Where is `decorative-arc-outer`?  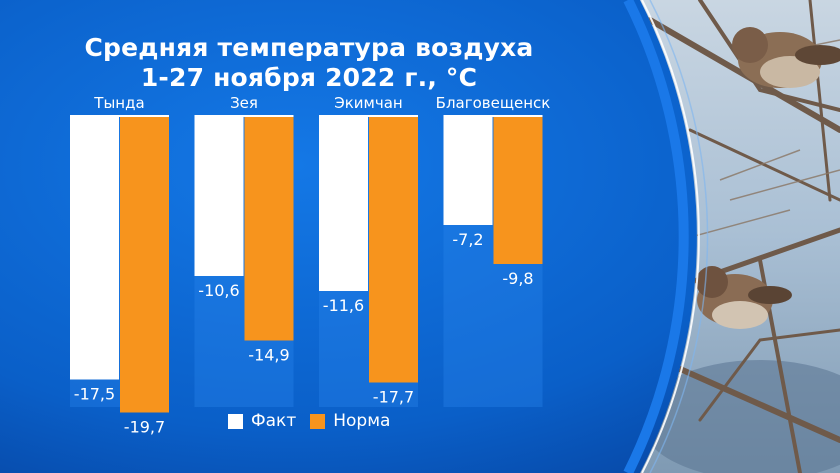
decorative-arc-outer is located at coordinates (656, 236).